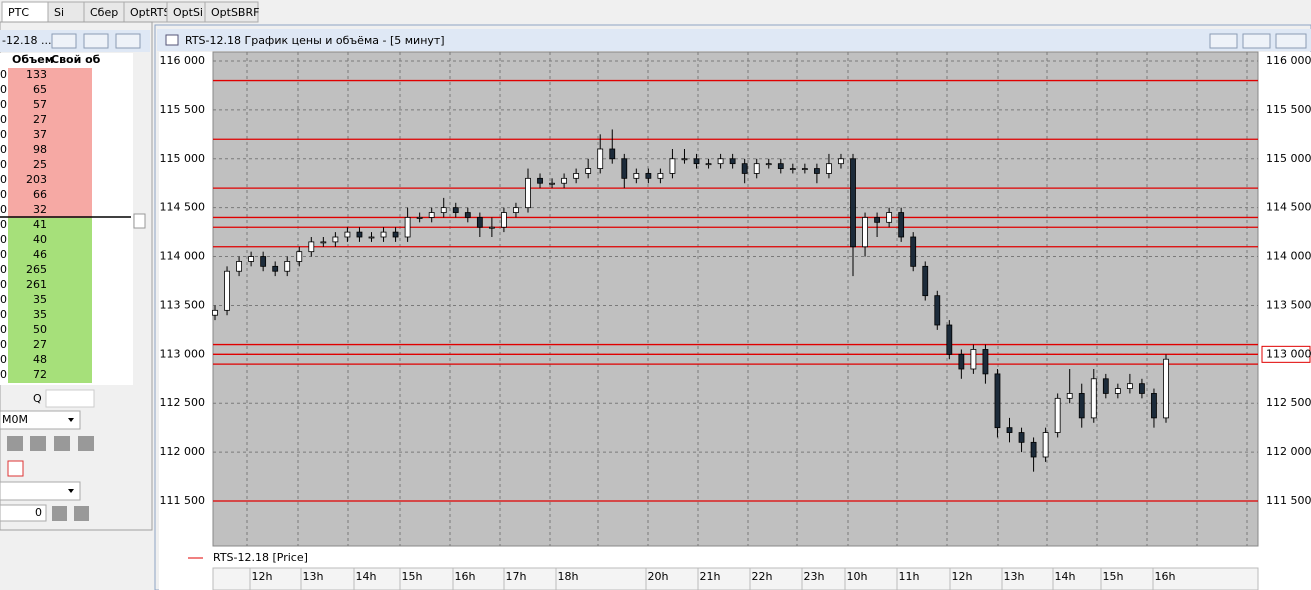  What do you see at coordinates (40, 134) in the screenshot?
I see `volume: 37` at bounding box center [40, 134].